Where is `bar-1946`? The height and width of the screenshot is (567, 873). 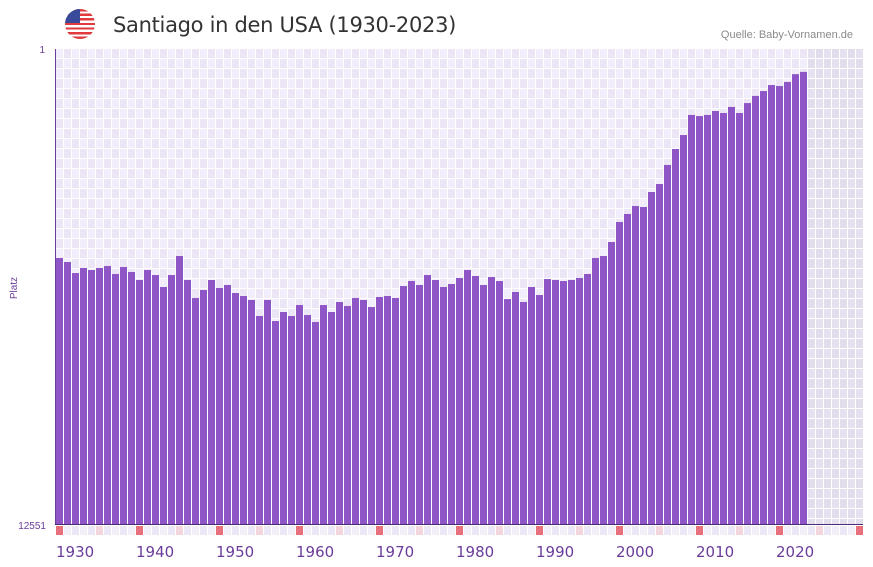
bar-1946 is located at coordinates (187, 402).